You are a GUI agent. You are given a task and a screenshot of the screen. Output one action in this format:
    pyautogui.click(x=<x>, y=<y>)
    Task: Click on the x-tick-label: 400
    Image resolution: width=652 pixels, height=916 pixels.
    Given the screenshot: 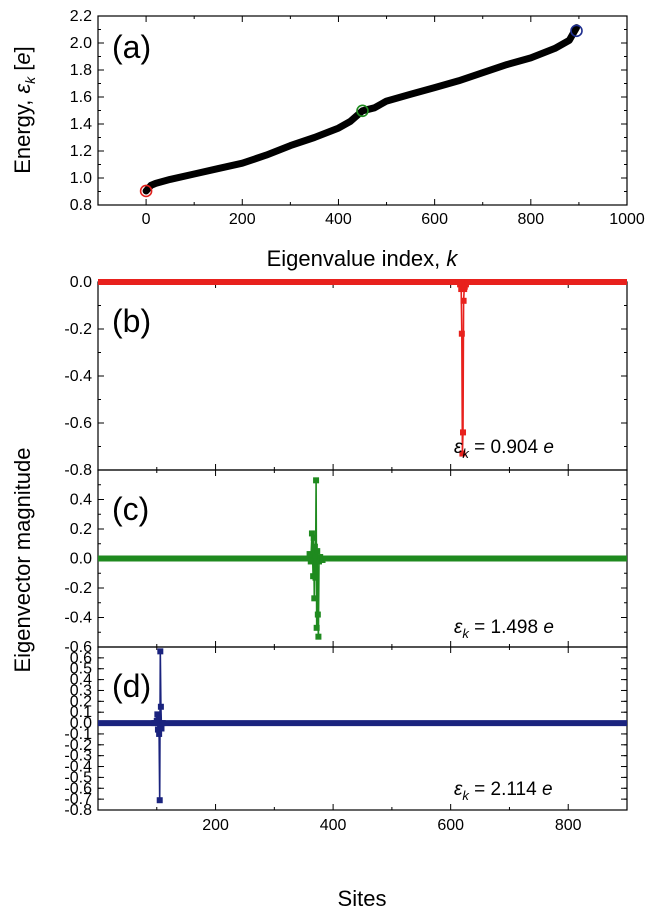 What is the action you would take?
    pyautogui.click(x=338, y=219)
    